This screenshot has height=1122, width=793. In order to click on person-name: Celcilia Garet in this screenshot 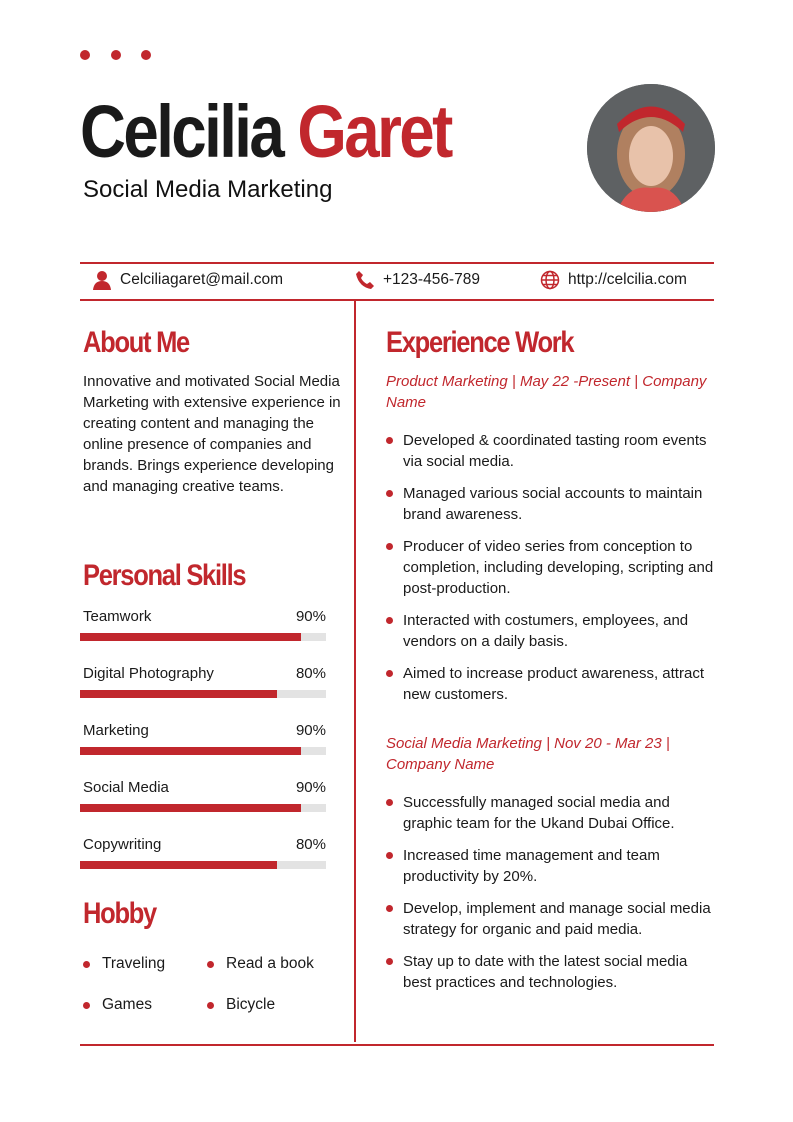, I will do `click(266, 131)`.